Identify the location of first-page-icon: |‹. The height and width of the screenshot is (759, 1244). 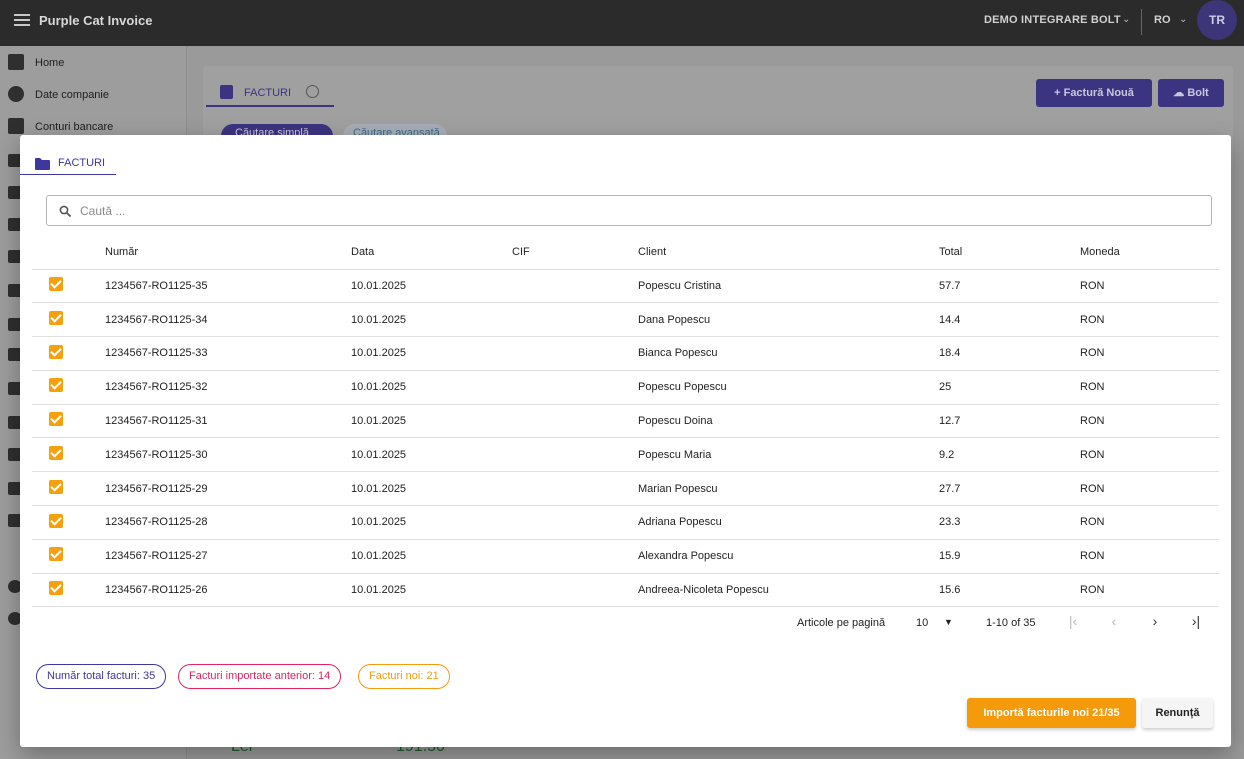
(1073, 621).